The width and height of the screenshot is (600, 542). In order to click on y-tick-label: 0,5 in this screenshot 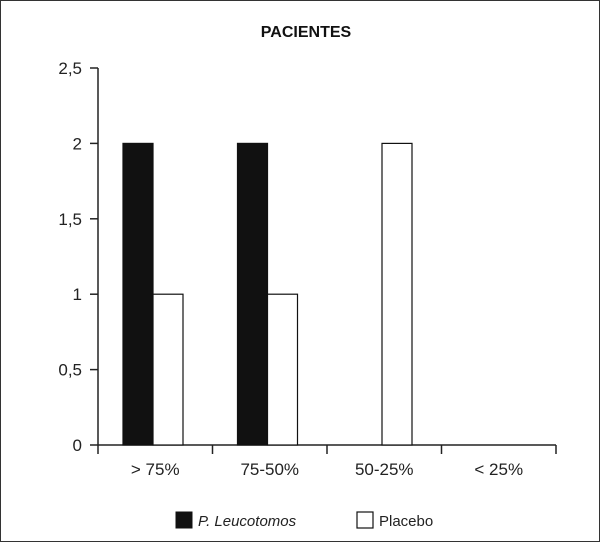, I will do `click(70, 370)`.